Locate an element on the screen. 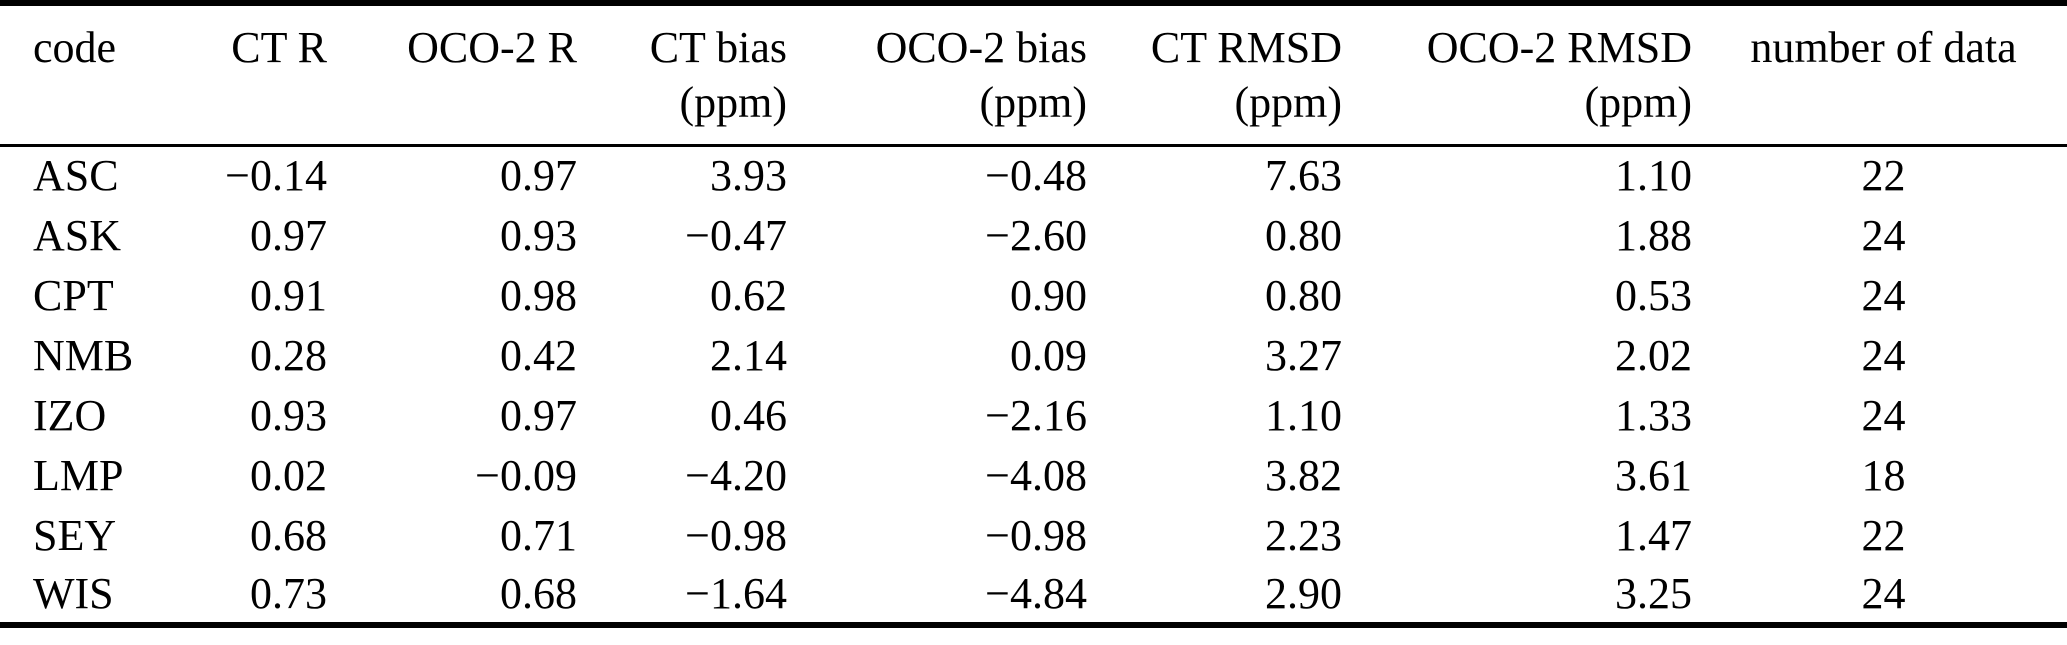 The width and height of the screenshot is (2067, 645). value-cell: 7.63 is located at coordinates (1303, 176).